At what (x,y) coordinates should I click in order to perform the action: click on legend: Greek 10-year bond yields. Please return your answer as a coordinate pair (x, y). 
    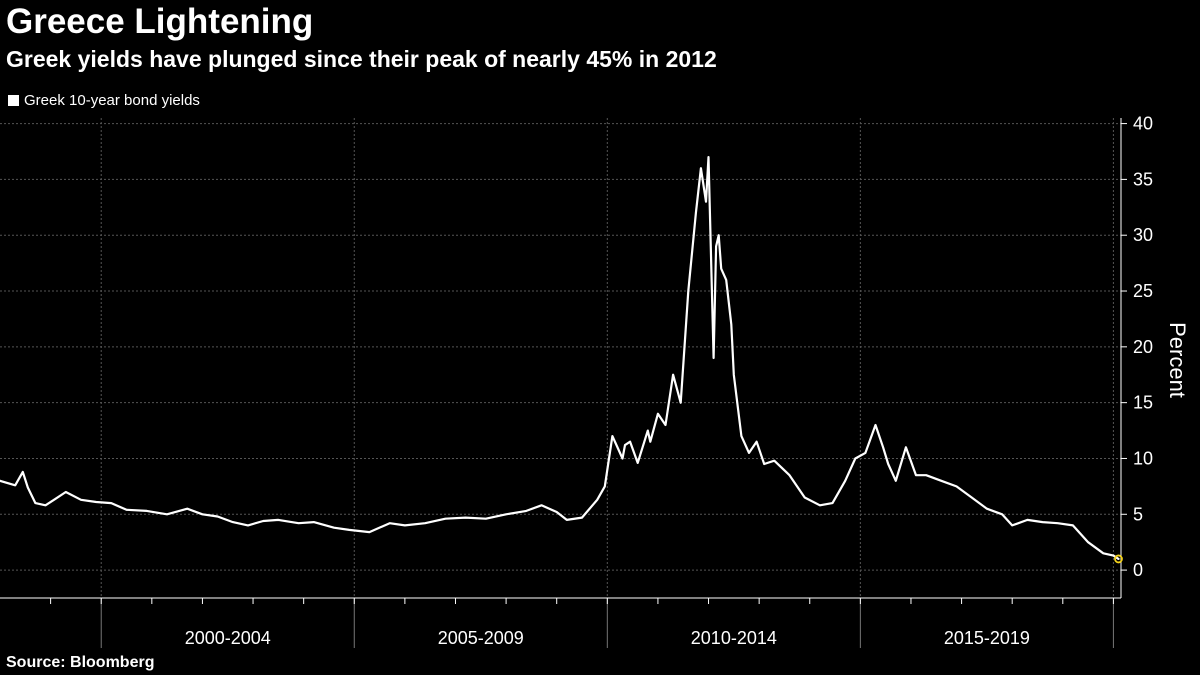
    Looking at the image, I should click on (104, 100).